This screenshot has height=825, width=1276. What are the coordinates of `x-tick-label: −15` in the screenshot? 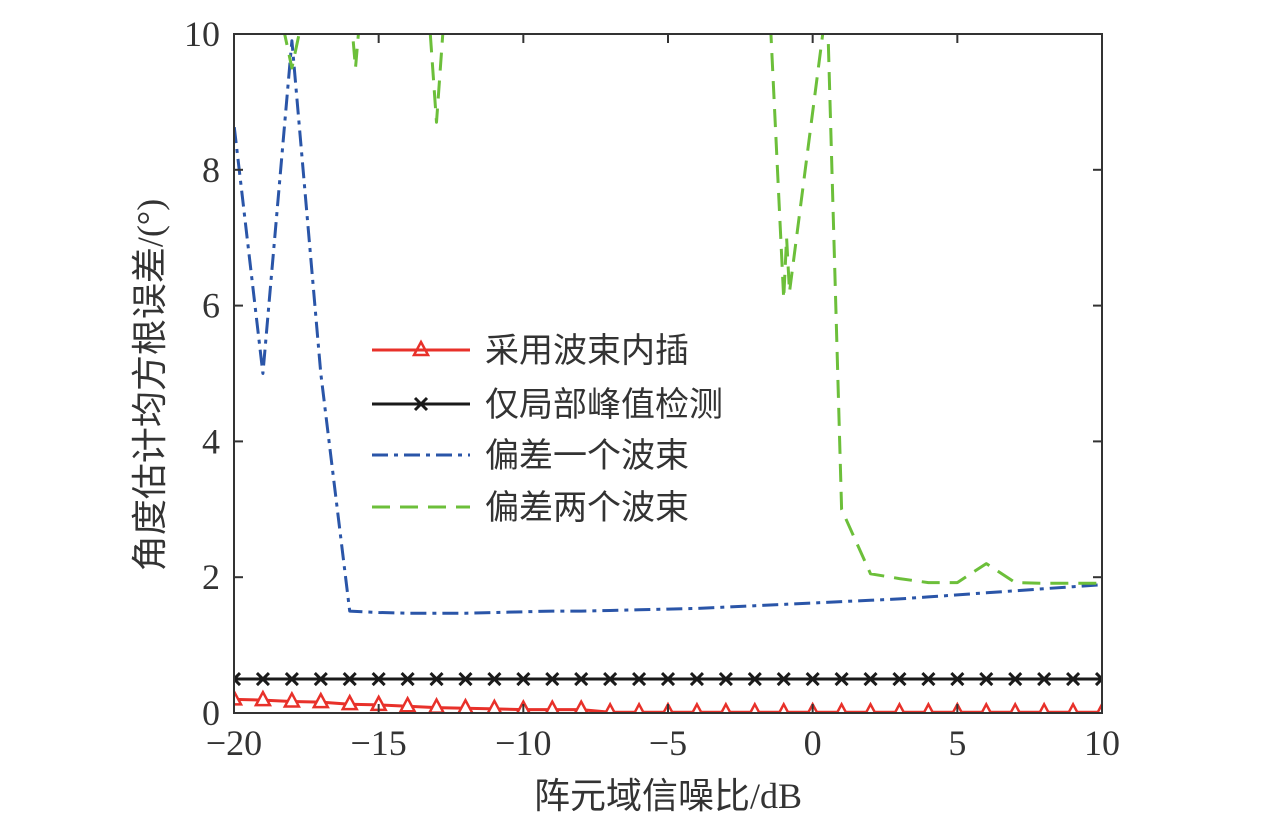 It's located at (379, 743).